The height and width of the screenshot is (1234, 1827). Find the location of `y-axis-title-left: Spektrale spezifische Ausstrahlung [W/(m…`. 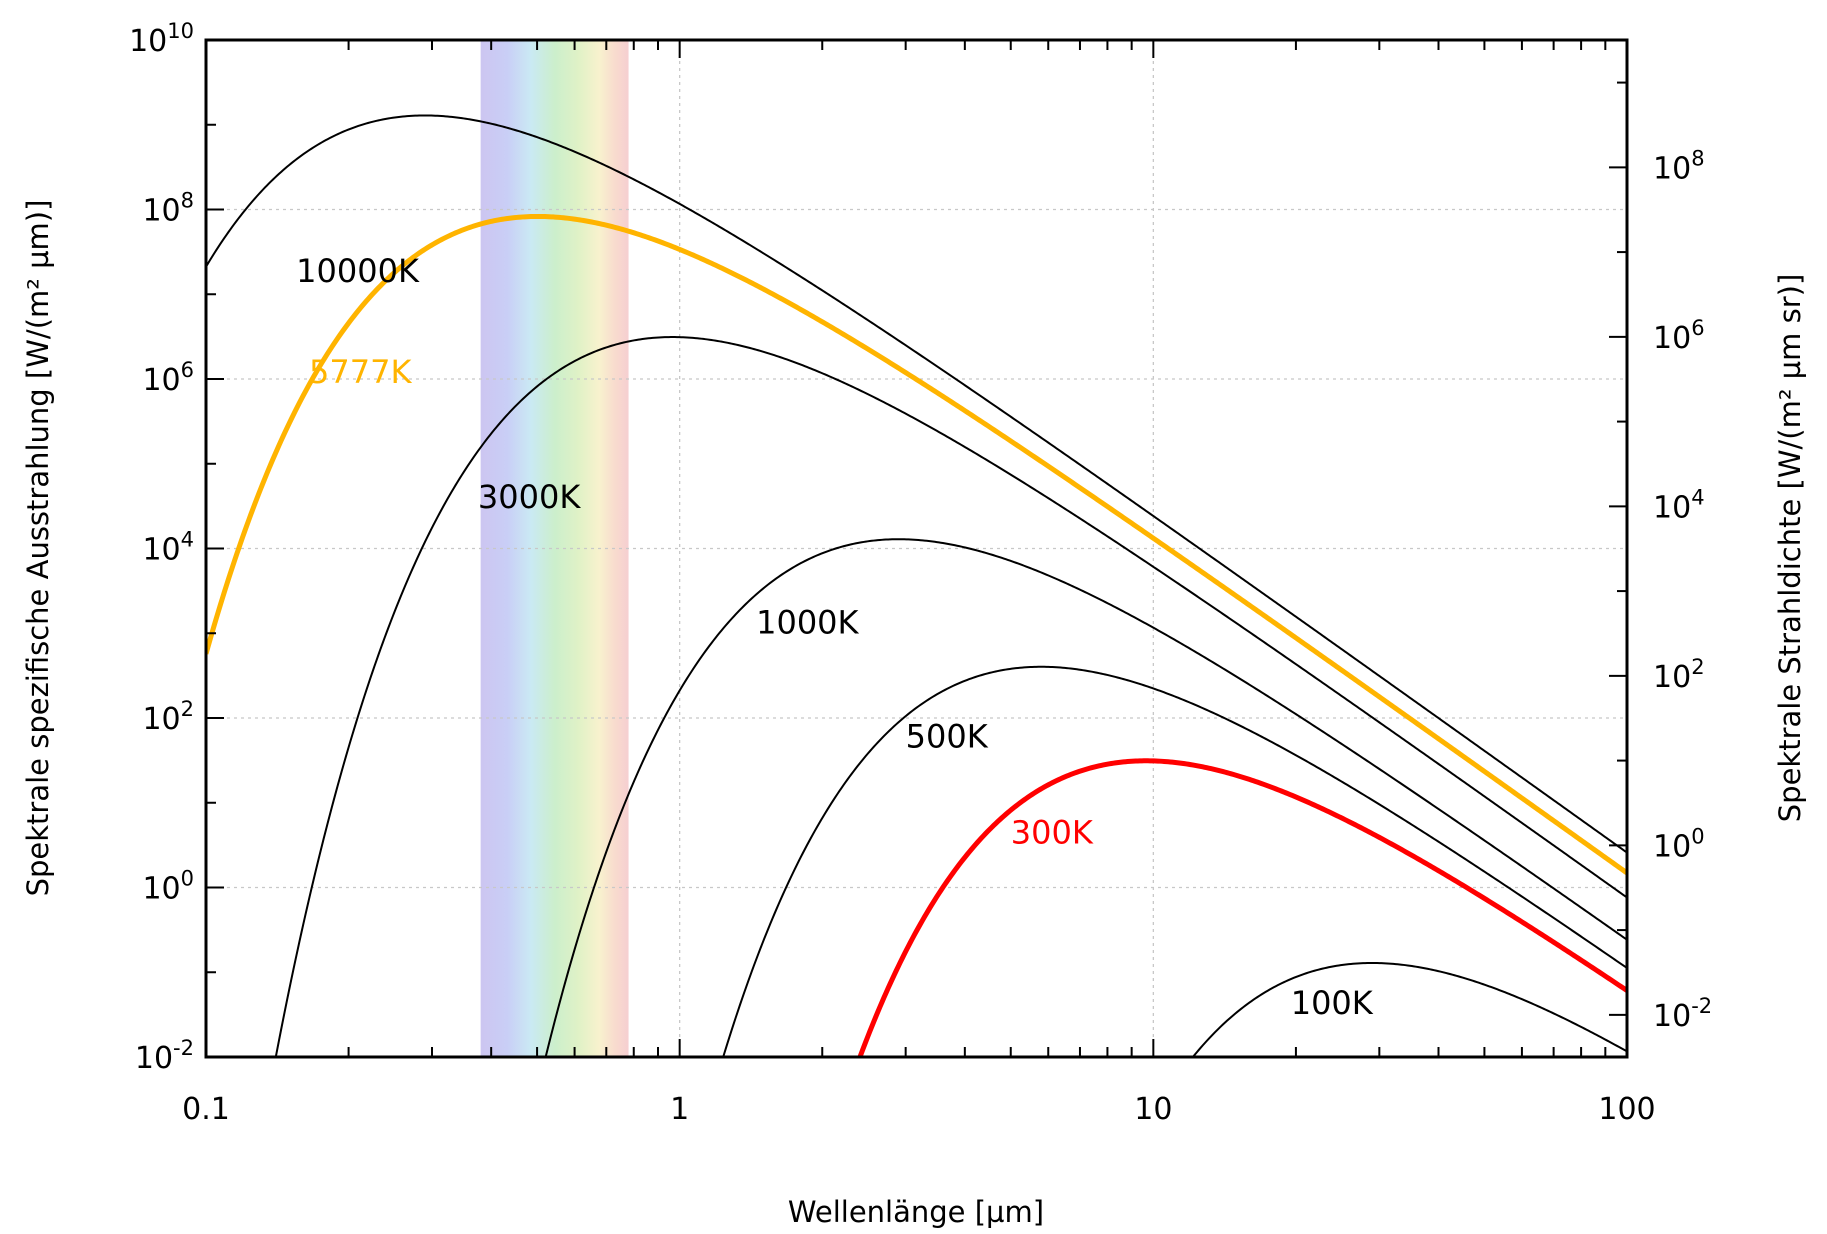

y-axis-title-left: Spektrale spezifische Ausstrahlung [W/(m… is located at coordinates (38, 548).